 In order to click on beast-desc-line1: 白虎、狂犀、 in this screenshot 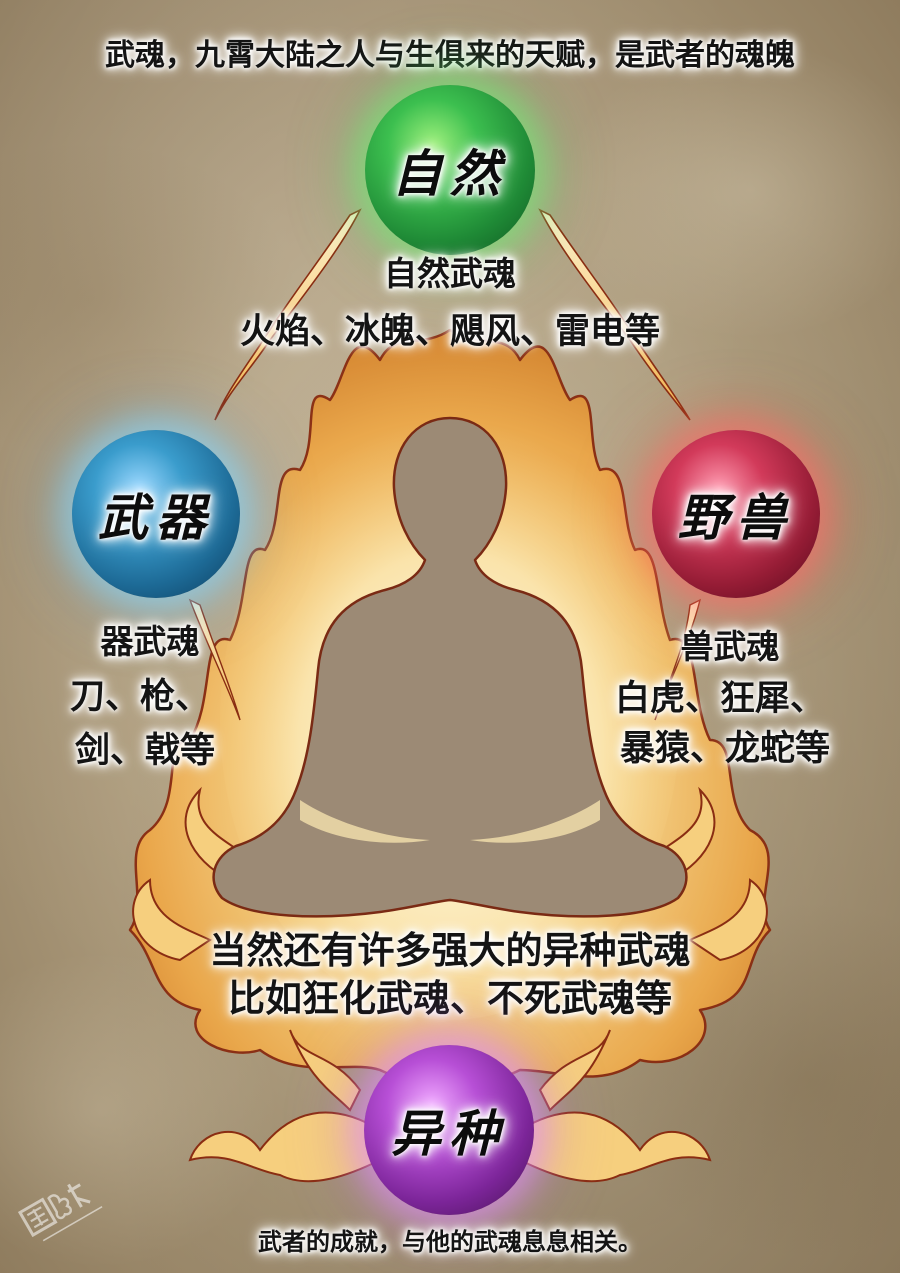, I will do `click(719, 699)`.